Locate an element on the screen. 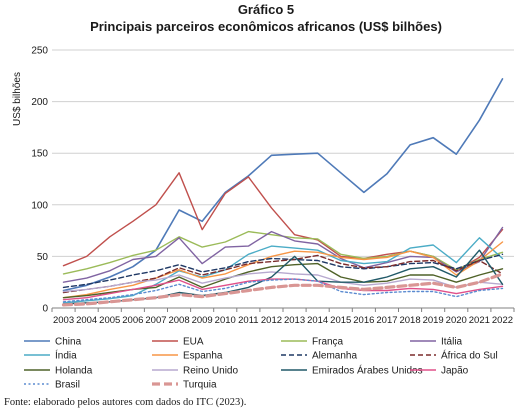  series-line-brasil is located at coordinates (283, 290).